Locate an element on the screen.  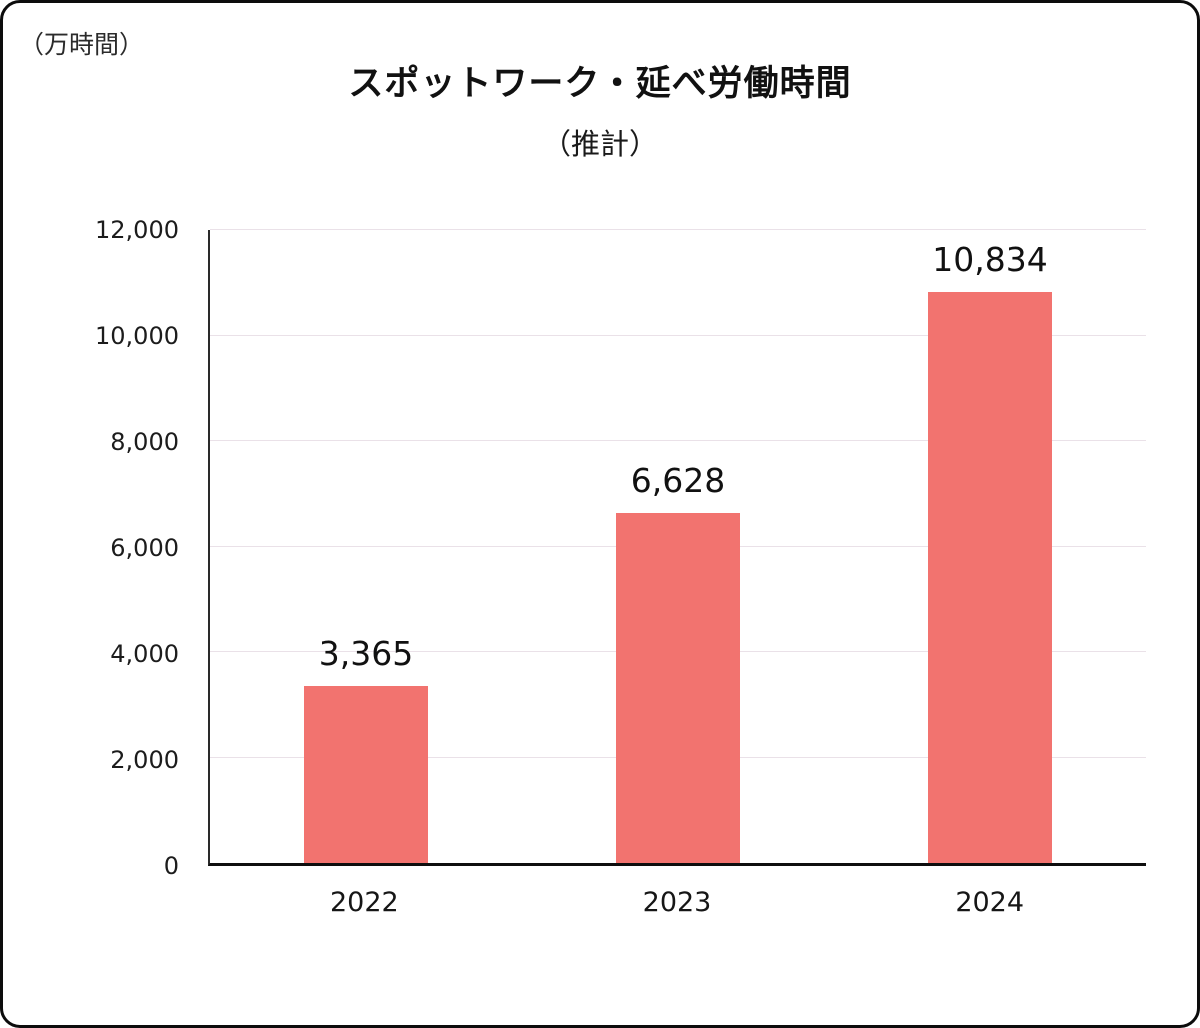
bar-2023 is located at coordinates (678, 688).